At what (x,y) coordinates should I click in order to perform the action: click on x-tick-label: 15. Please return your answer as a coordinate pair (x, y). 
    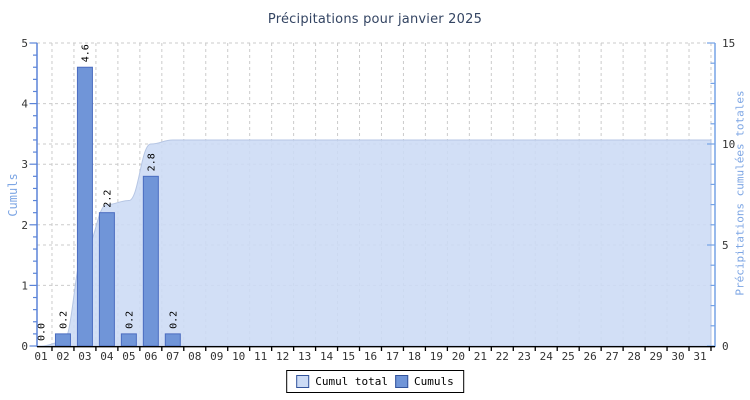
    Looking at the image, I should click on (348, 356).